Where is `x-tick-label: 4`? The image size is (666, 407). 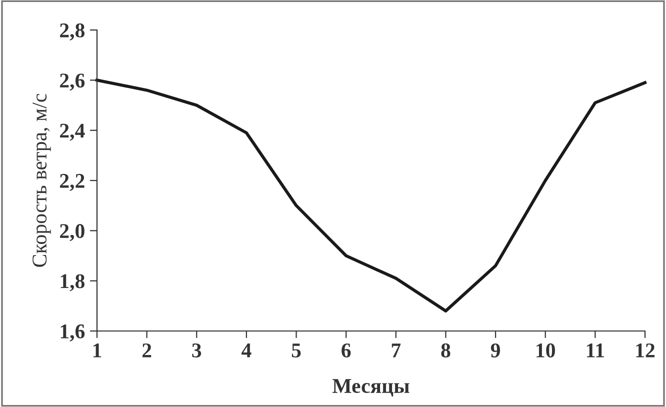
x-tick-label: 4 is located at coordinates (247, 351).